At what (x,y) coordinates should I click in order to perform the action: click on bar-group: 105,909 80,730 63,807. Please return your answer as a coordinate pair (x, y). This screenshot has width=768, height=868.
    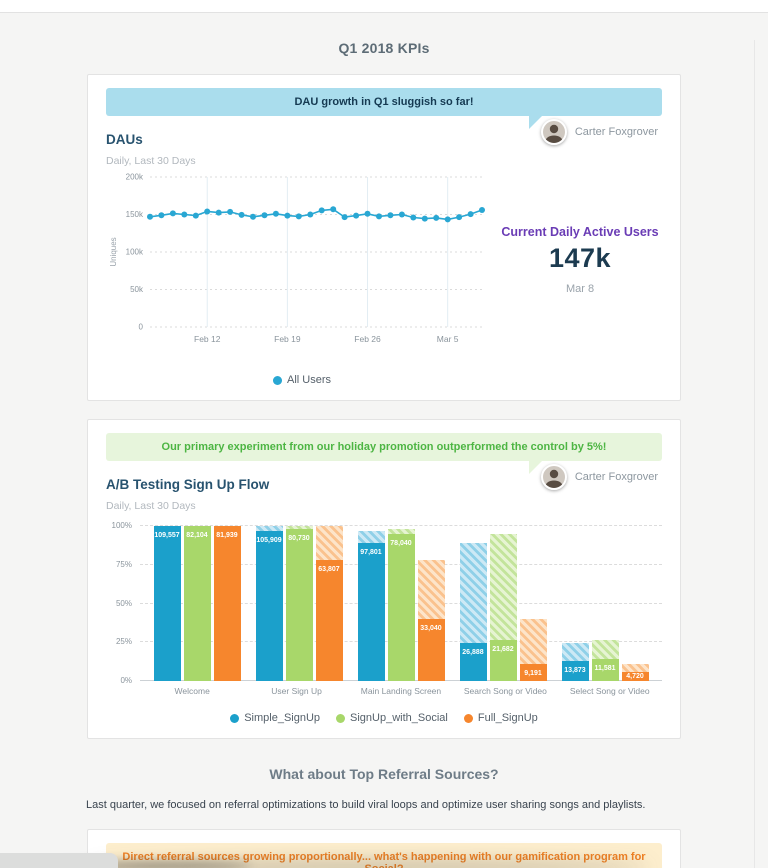
    Looking at the image, I should click on (299, 603).